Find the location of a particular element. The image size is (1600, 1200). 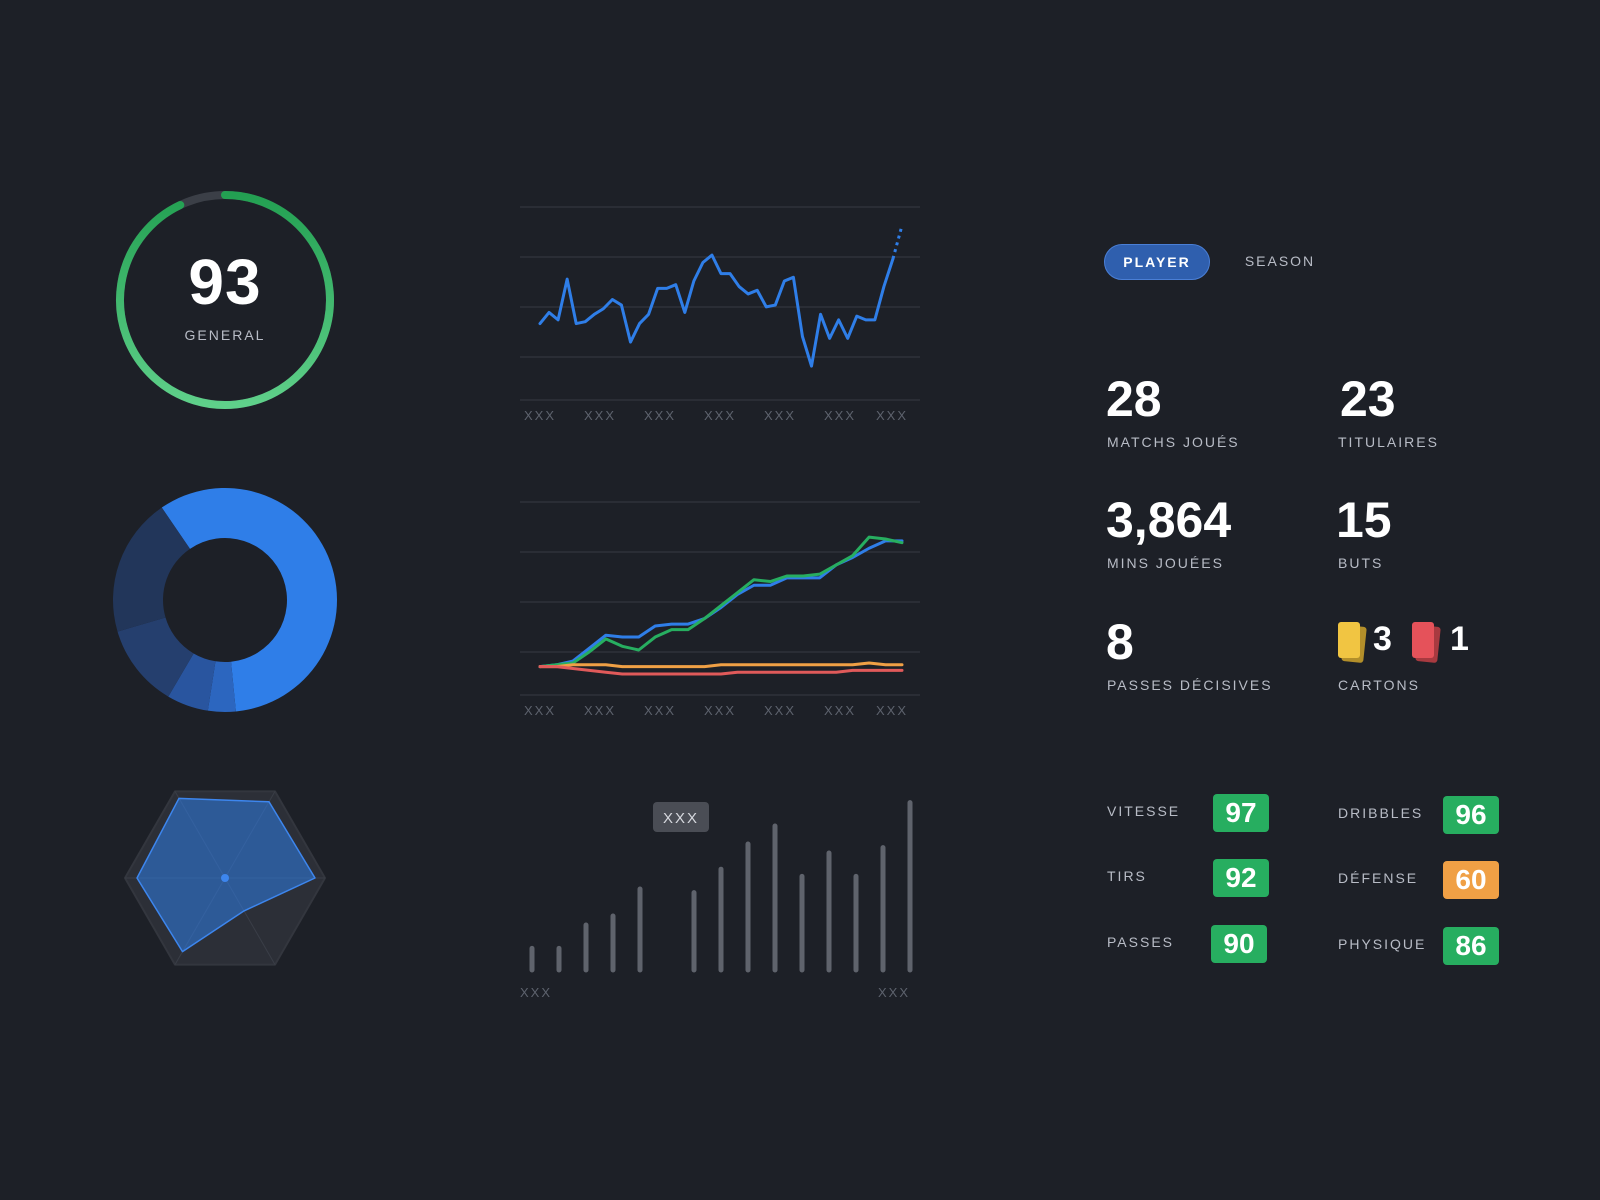

radar-center-point is located at coordinates (225, 878).